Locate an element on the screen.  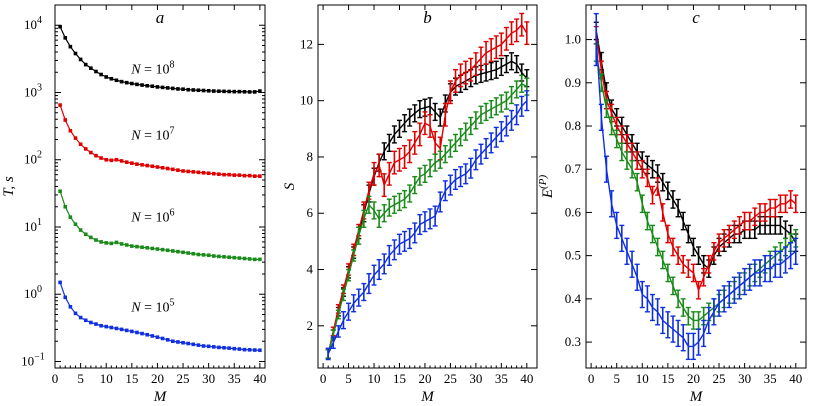
y-tick-label: 0.9 is located at coordinates (573, 82).